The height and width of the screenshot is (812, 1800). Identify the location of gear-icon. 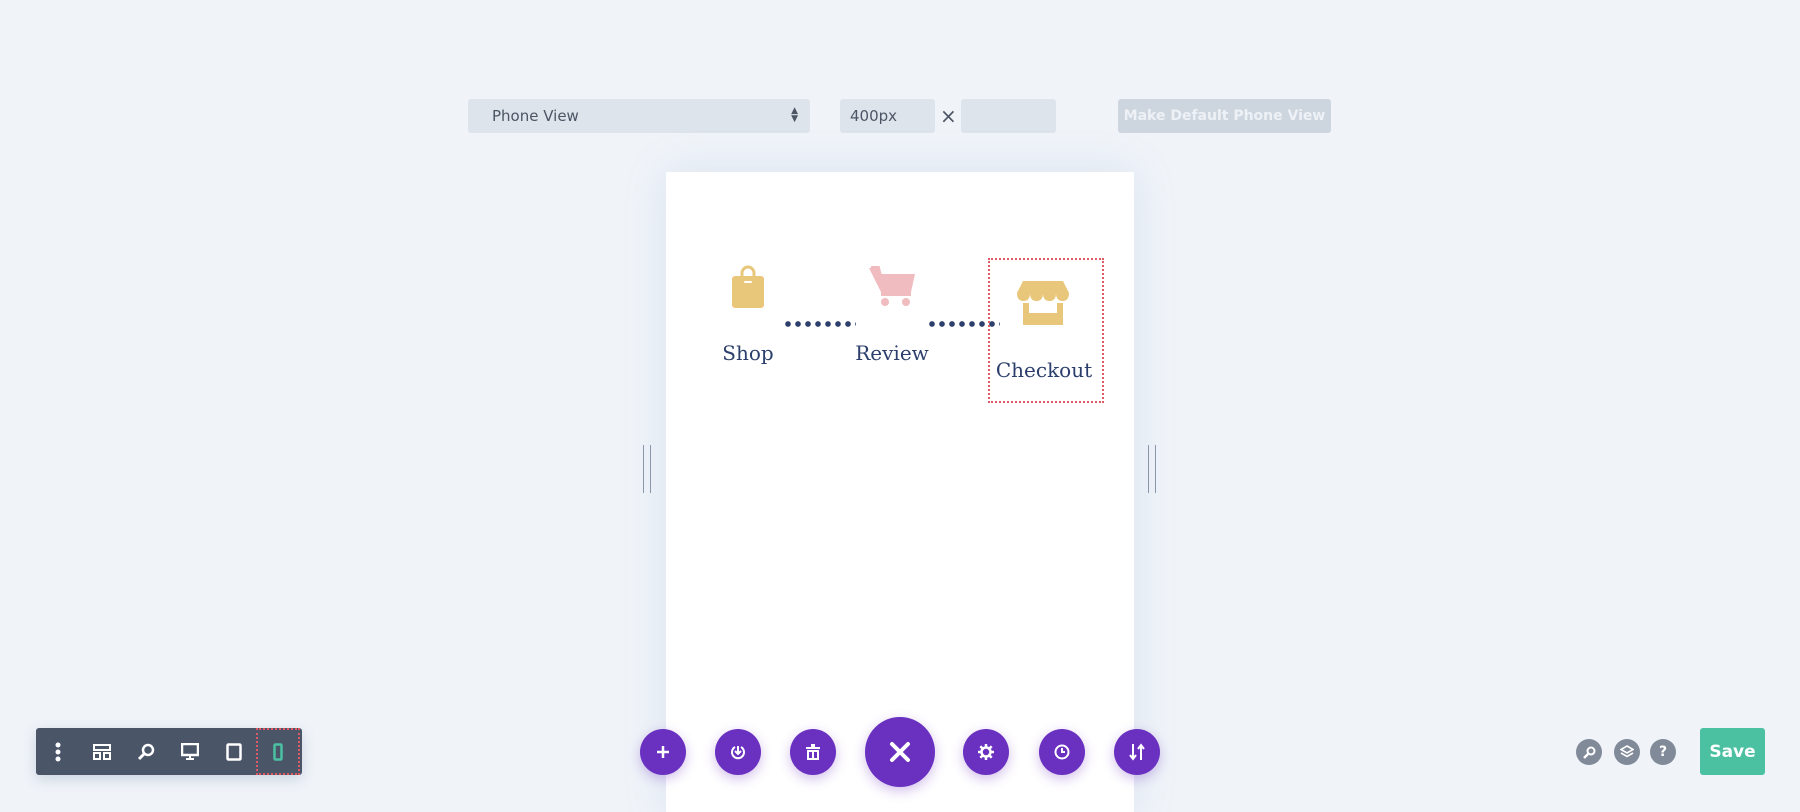
(986, 752).